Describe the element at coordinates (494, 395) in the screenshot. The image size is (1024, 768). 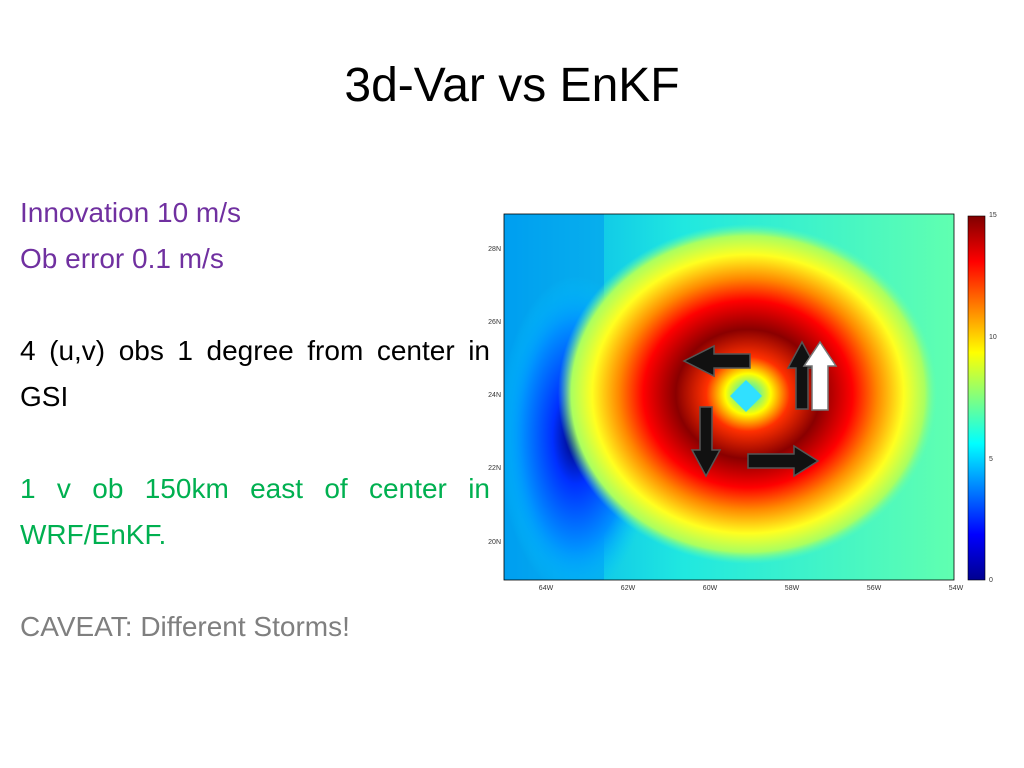
I see `y-tick-label: 24N` at that location.